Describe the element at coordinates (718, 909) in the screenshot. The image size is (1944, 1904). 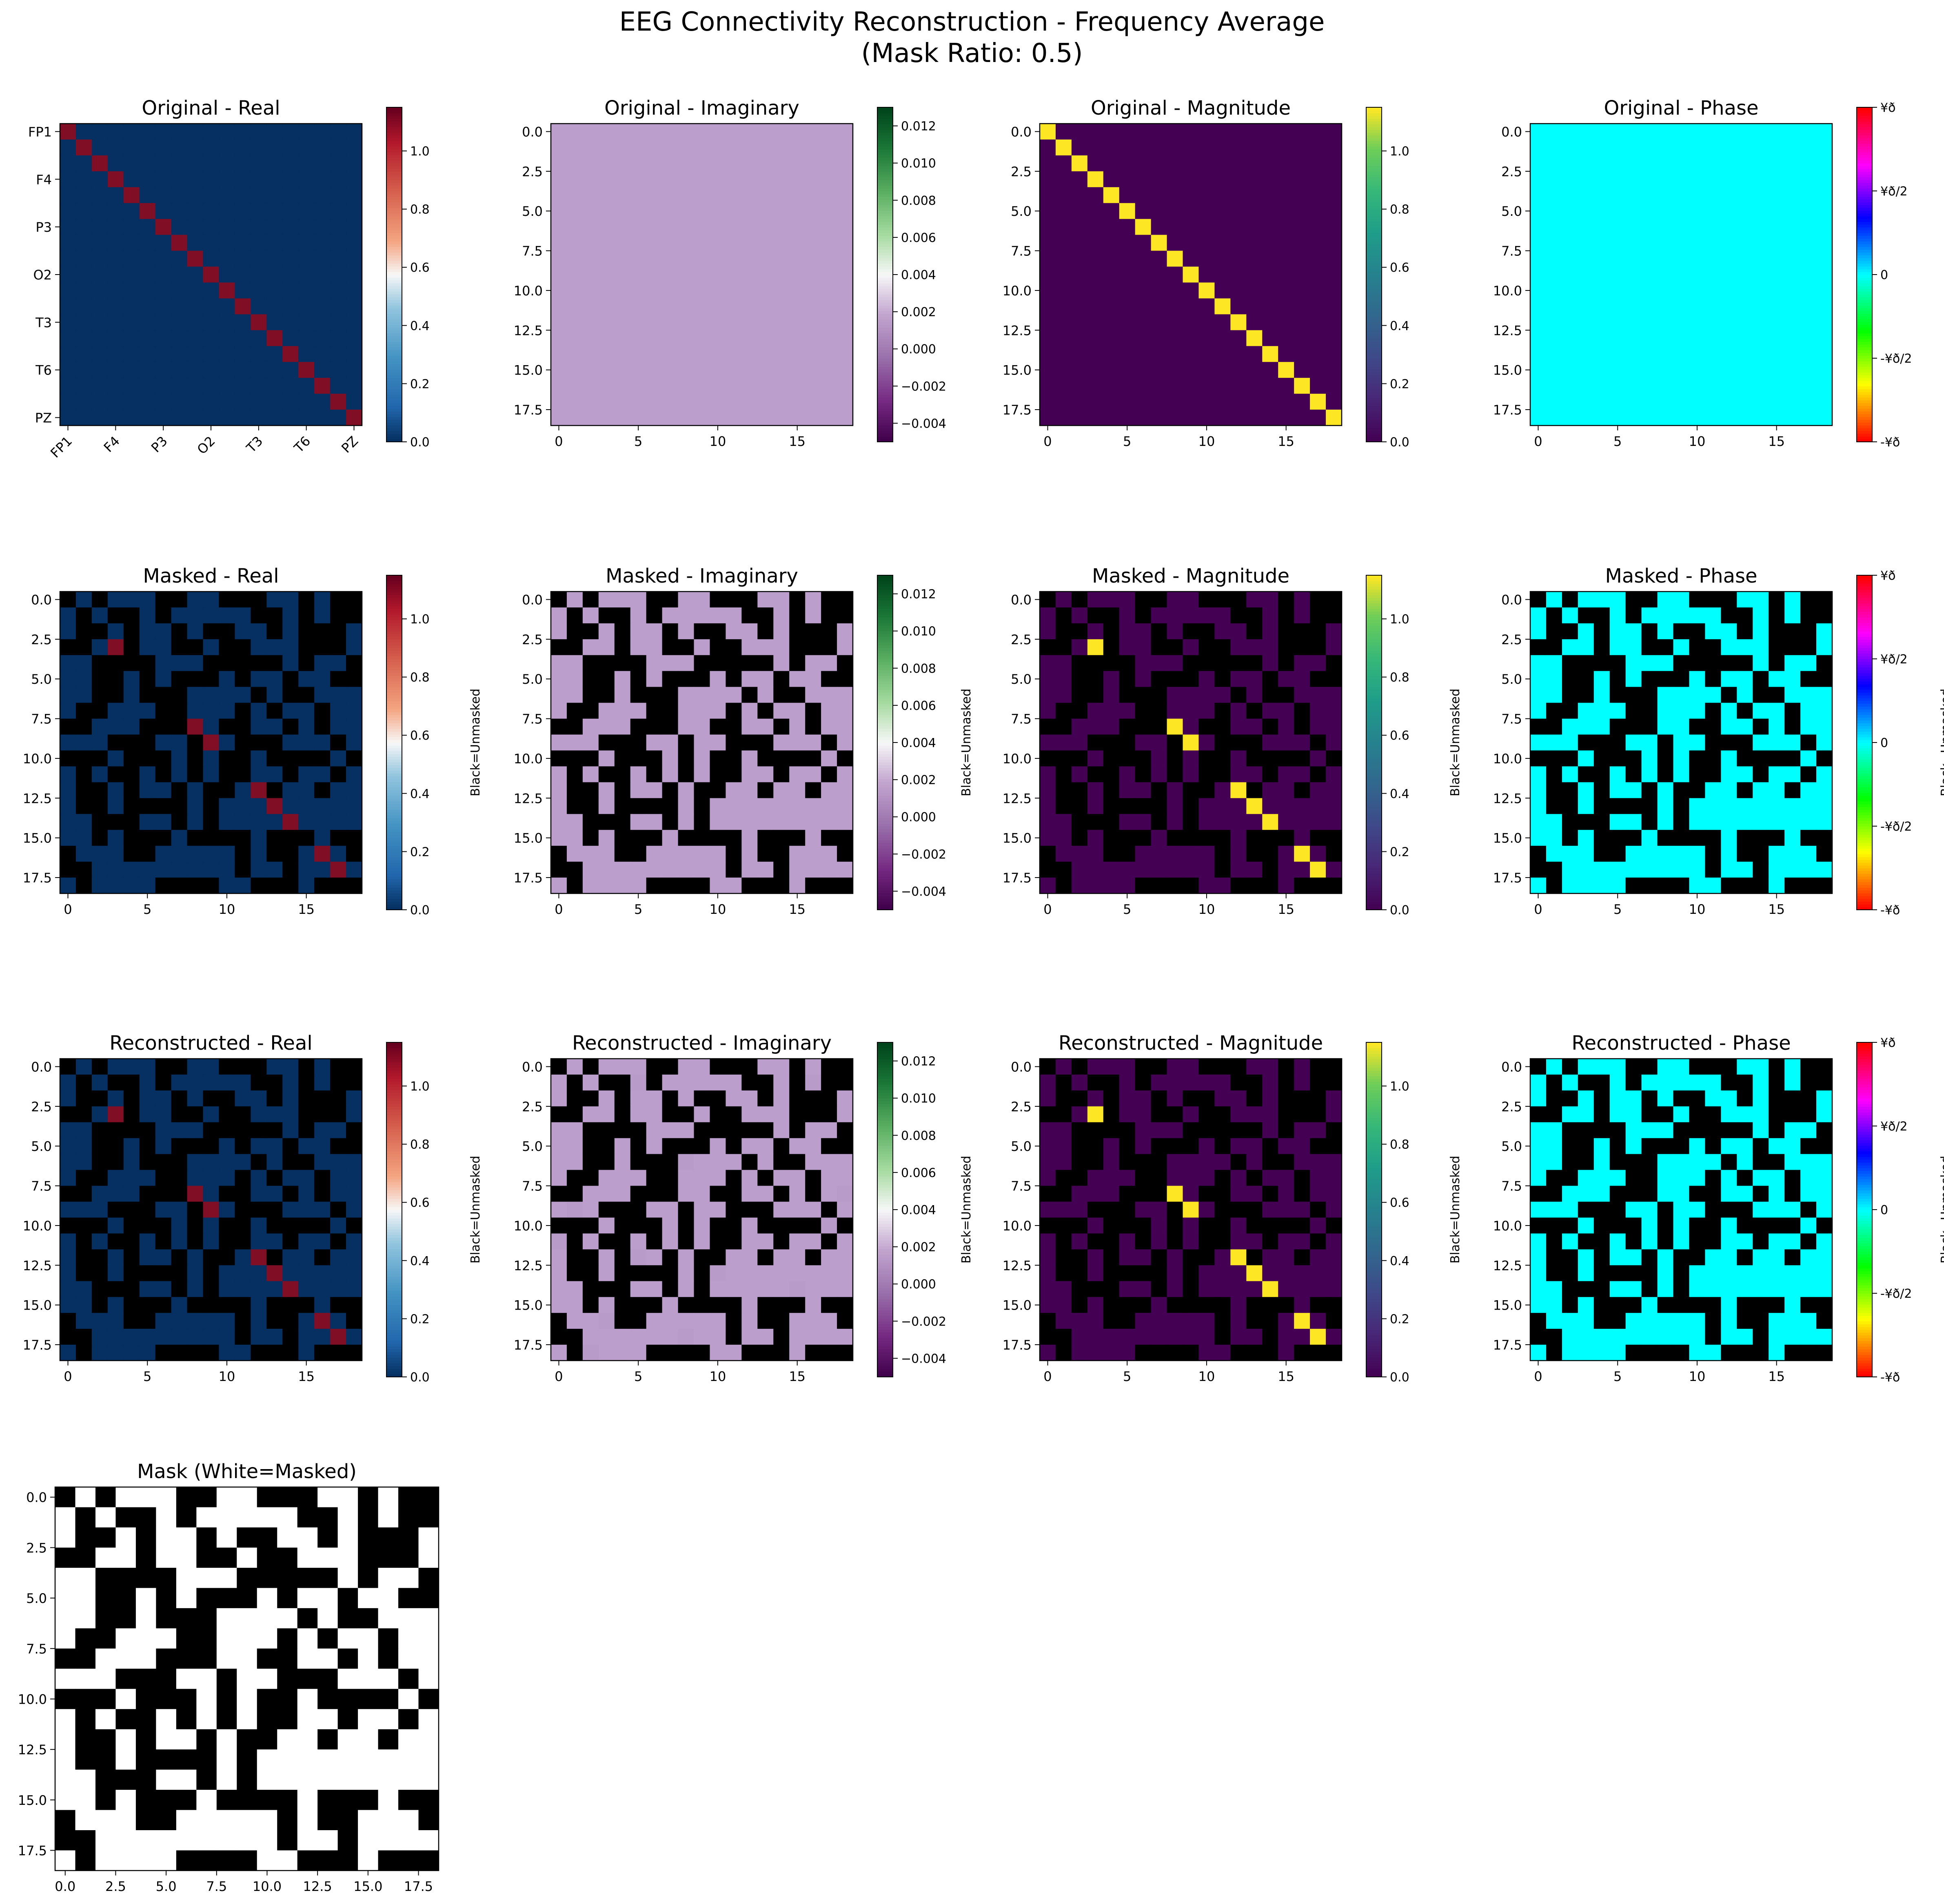
I see `x-tick-label: 10` at that location.